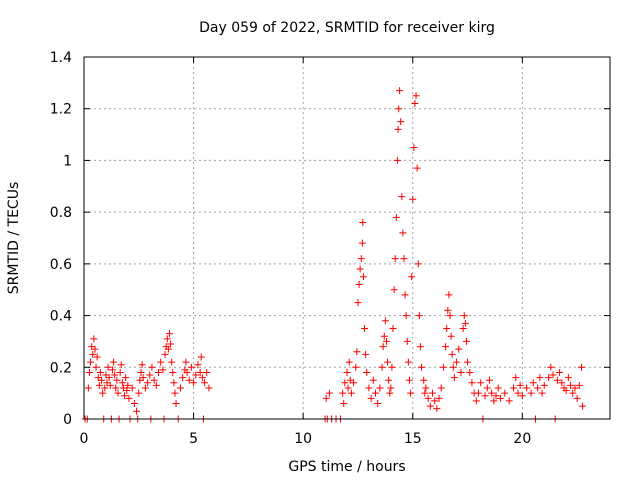  Describe the element at coordinates (61, 213) in the screenshot. I see `y-tick-label: 0.8` at that location.